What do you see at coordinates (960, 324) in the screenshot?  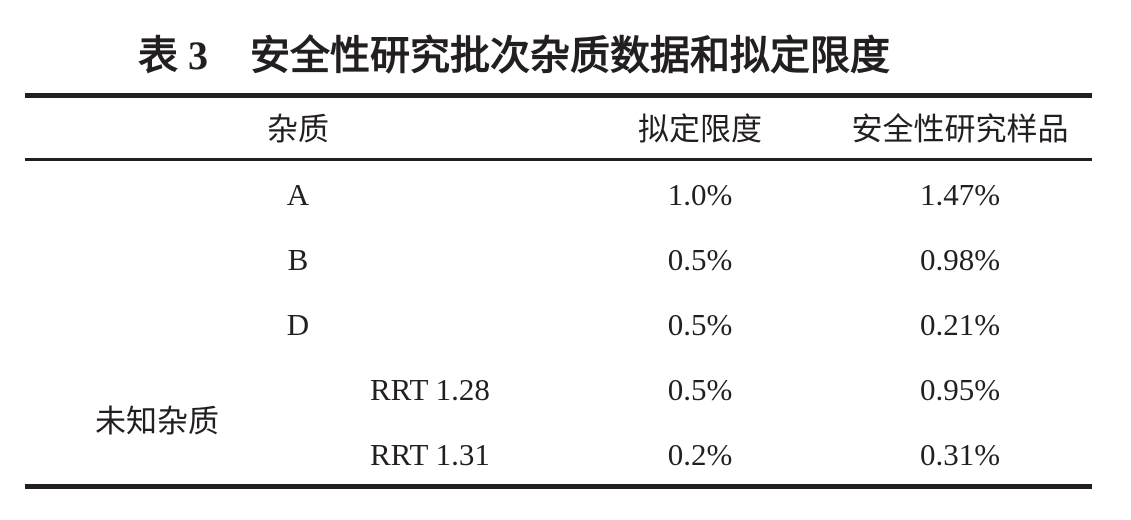 I see `sample-cell: 0.21%` at bounding box center [960, 324].